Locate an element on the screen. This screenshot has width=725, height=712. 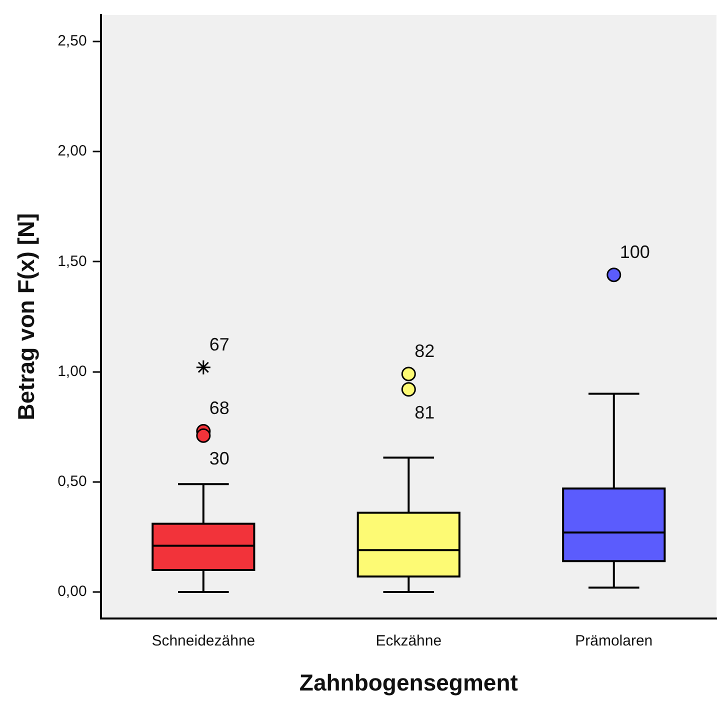
x-tick-label: Eckzähne is located at coordinates (409, 641).